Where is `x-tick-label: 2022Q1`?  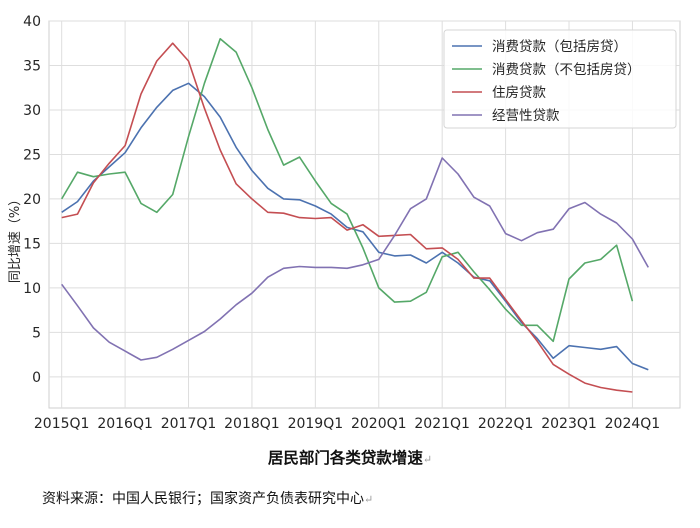
x-tick-label: 2022Q1 is located at coordinates (506, 424).